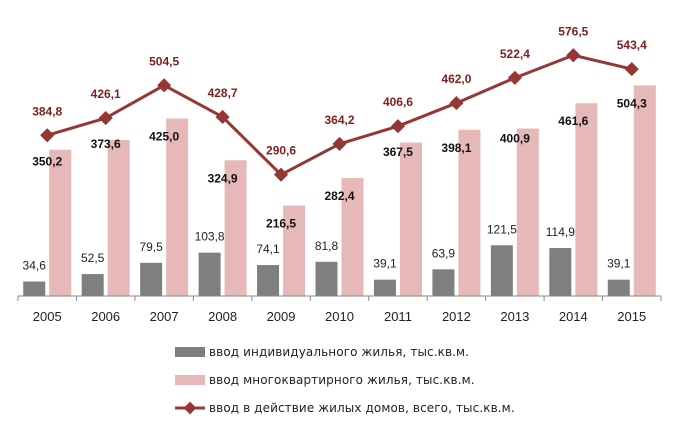 The height and width of the screenshot is (426, 679). I want to click on label-multi-2007: 425,0, so click(164, 137).